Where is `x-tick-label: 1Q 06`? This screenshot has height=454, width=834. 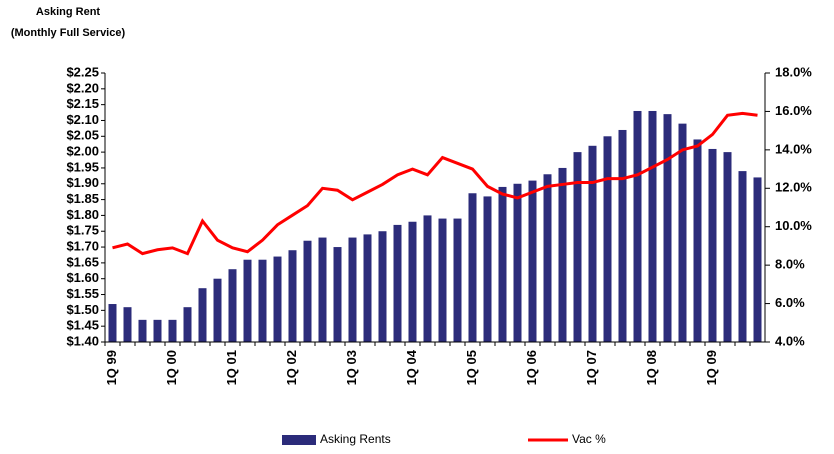
x-tick-label: 1Q 06 is located at coordinates (531, 367).